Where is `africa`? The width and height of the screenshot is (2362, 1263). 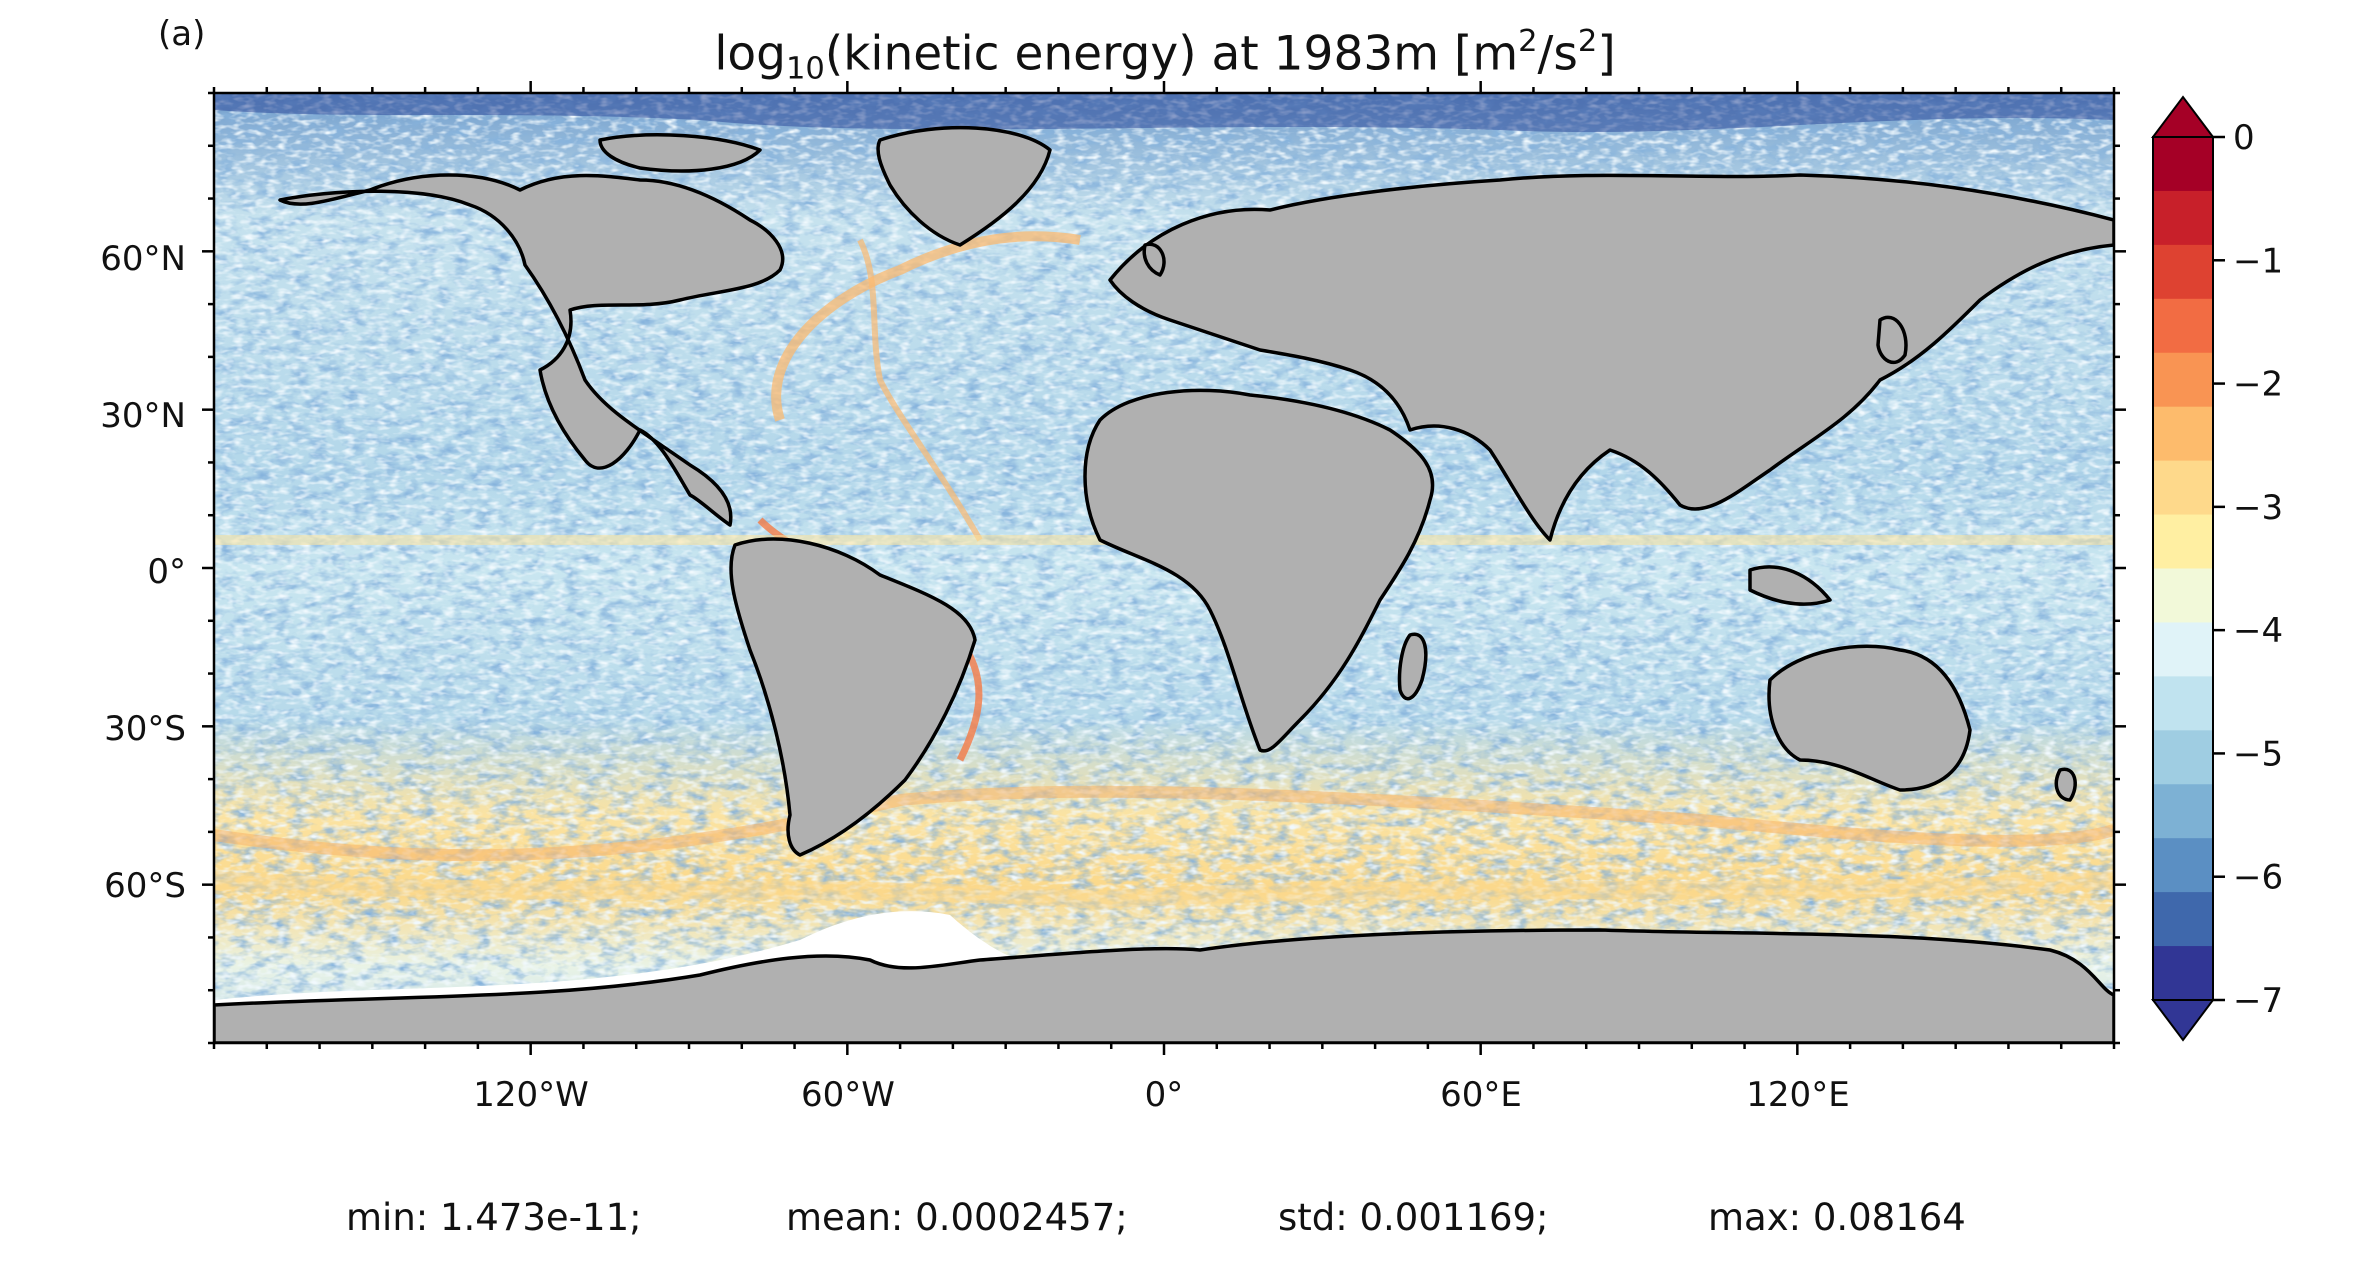
africa is located at coordinates (1259, 570).